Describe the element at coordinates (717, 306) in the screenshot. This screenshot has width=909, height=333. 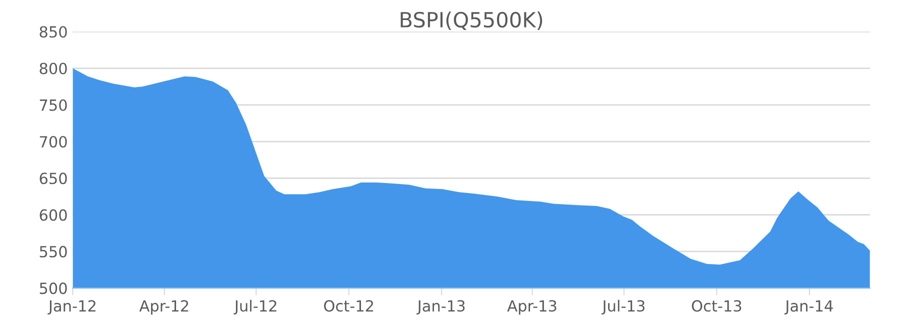
I see `x-tick-label: Oct-13` at that location.